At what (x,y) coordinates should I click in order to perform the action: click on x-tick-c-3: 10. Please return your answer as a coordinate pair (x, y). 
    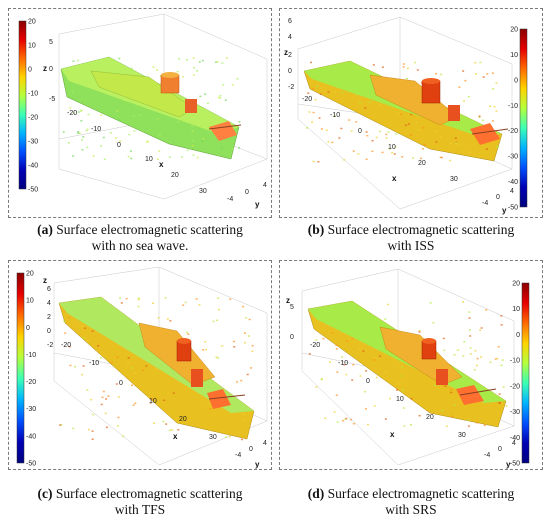
    Looking at the image, I should click on (153, 401).